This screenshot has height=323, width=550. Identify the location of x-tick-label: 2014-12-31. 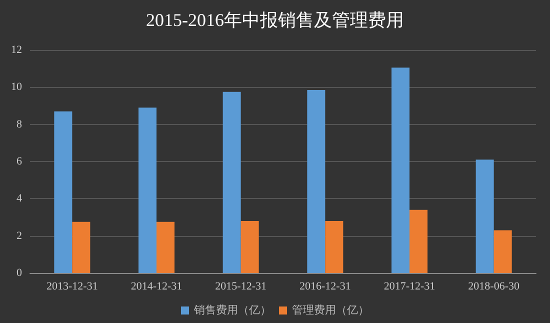
(156, 286).